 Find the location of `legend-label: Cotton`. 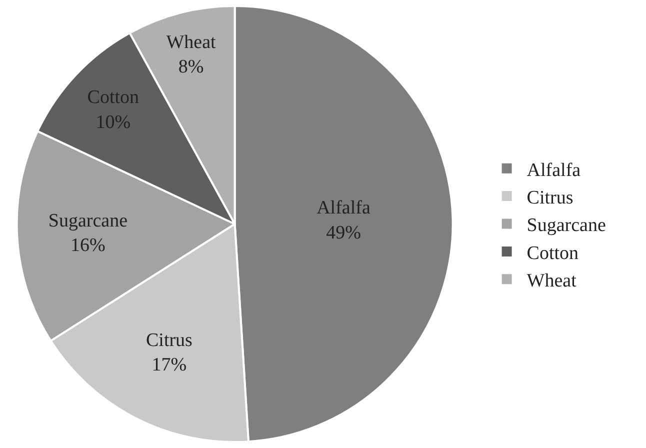

legend-label: Cotton is located at coordinates (553, 253).